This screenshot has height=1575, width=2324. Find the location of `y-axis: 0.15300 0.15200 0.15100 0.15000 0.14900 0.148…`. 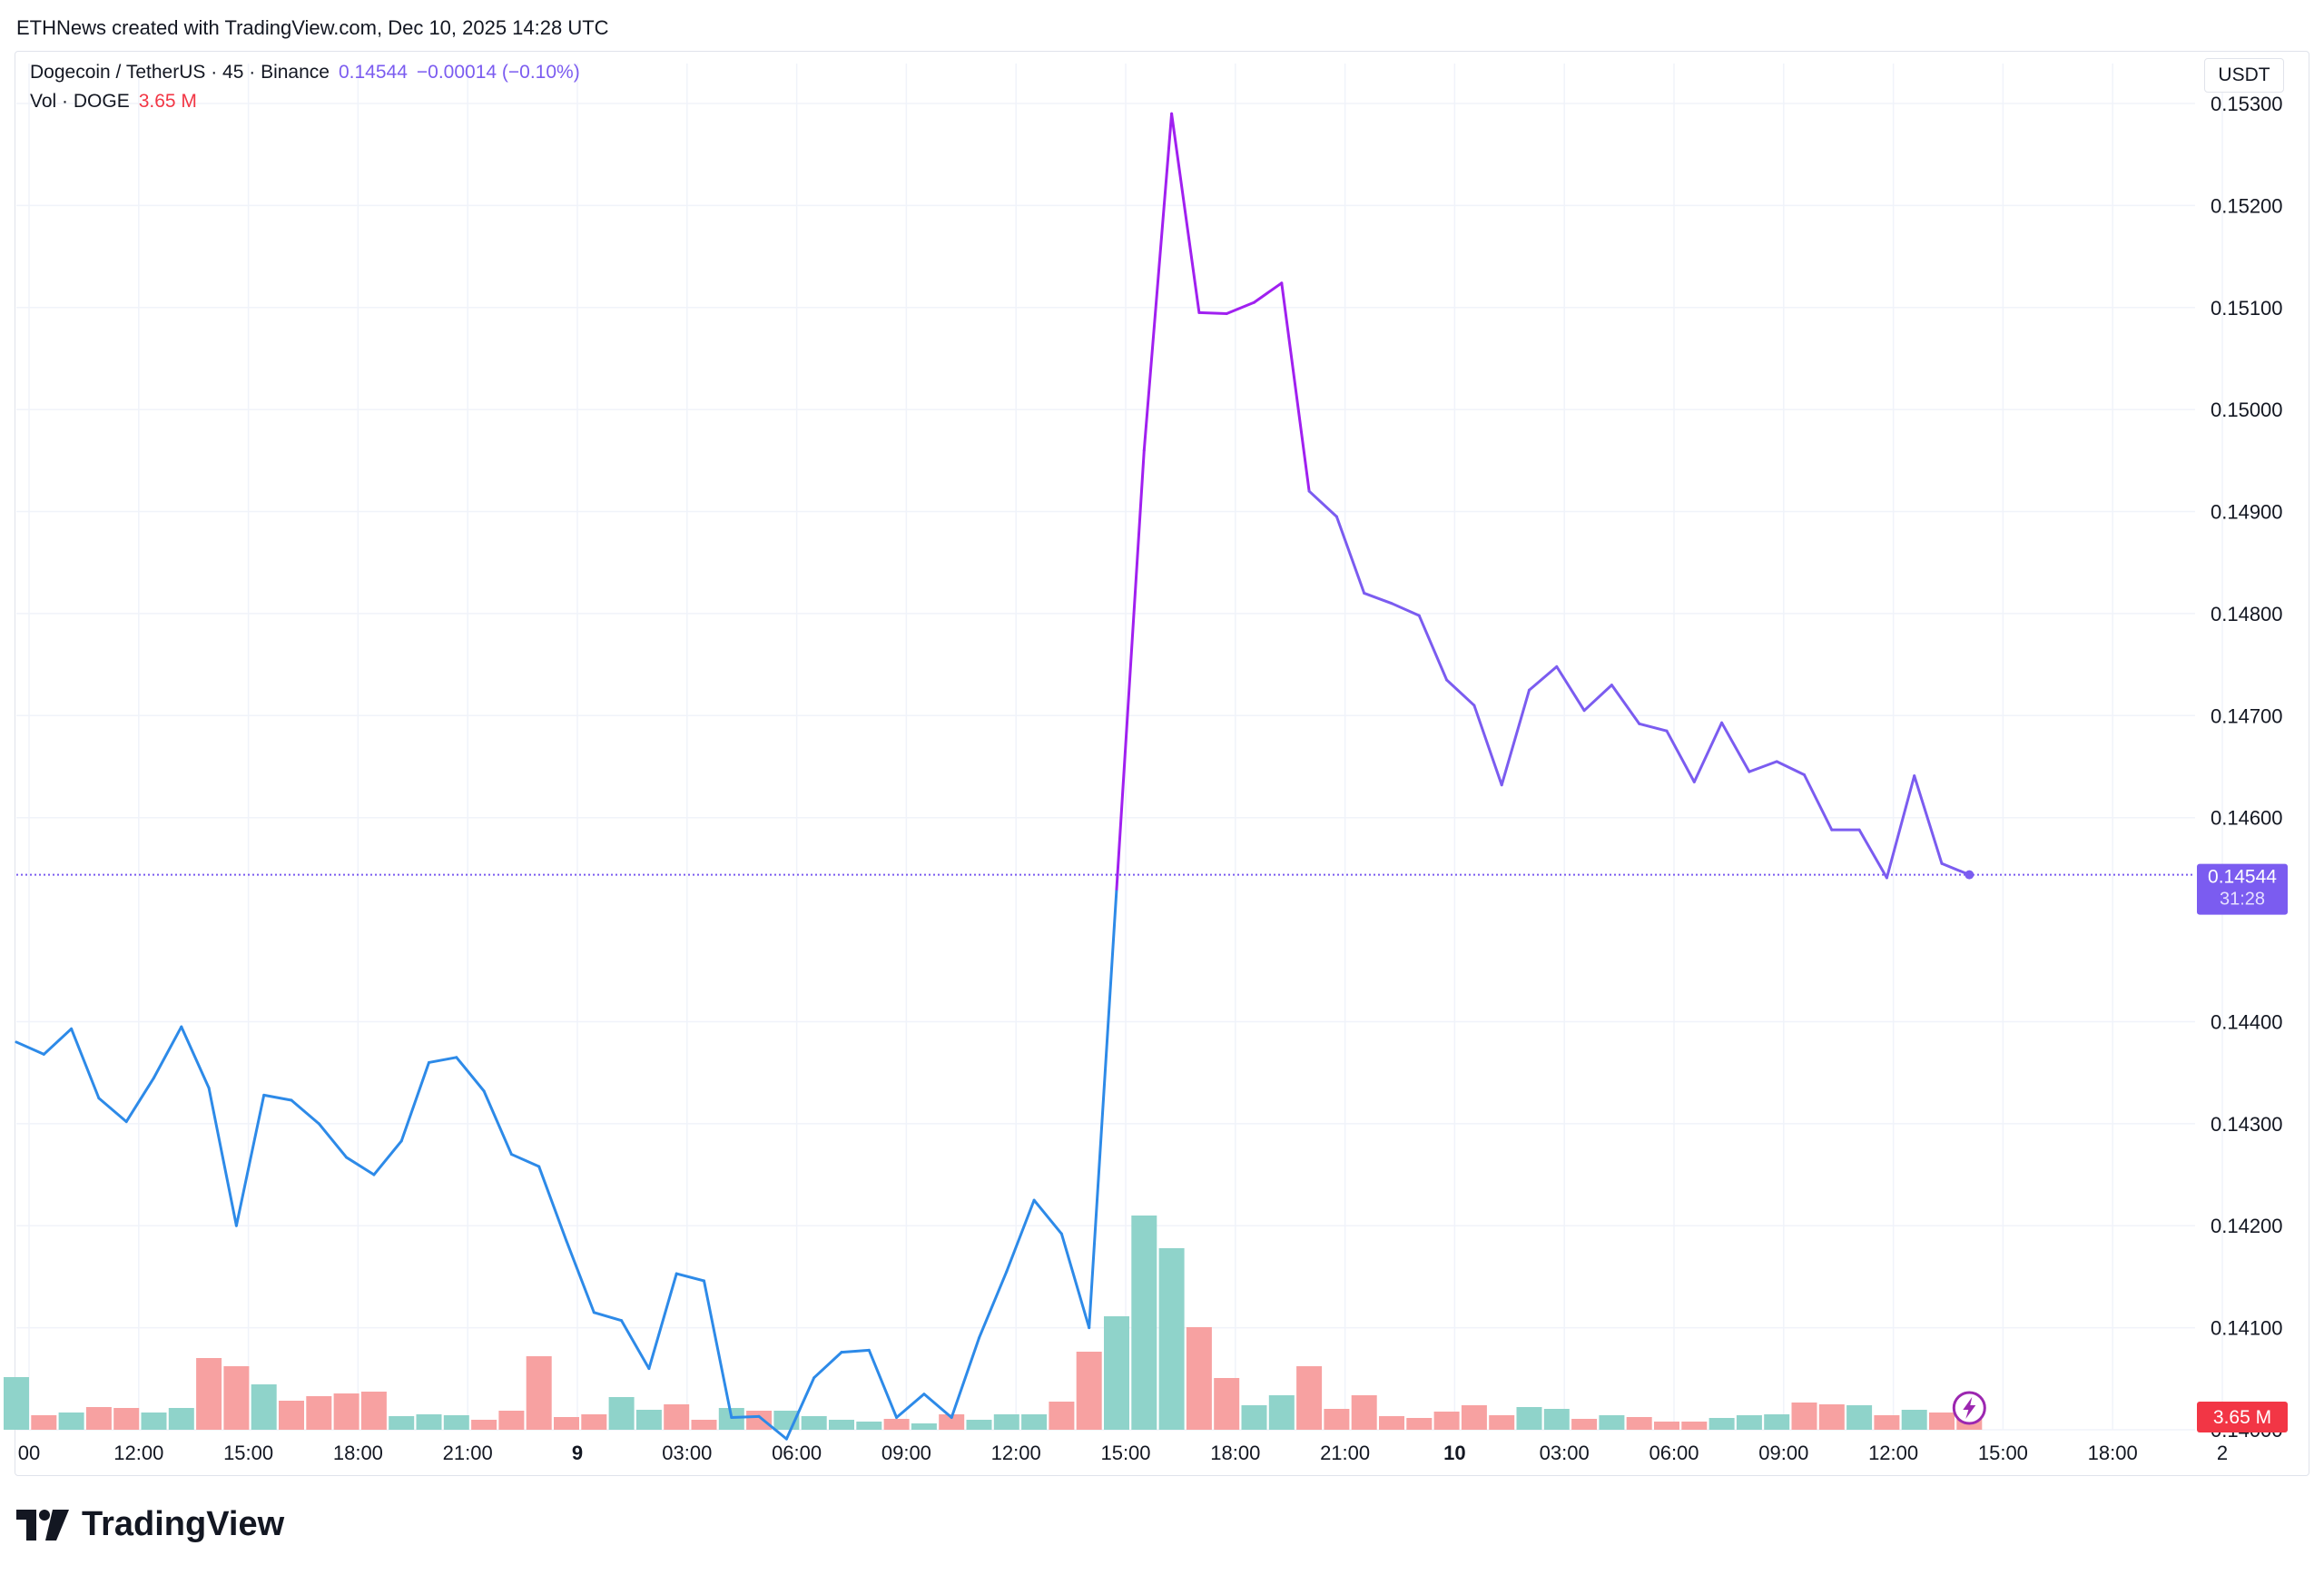

y-axis: 0.15300 0.15200 0.15100 0.15000 0.14900 0.148… is located at coordinates (2247, 767).